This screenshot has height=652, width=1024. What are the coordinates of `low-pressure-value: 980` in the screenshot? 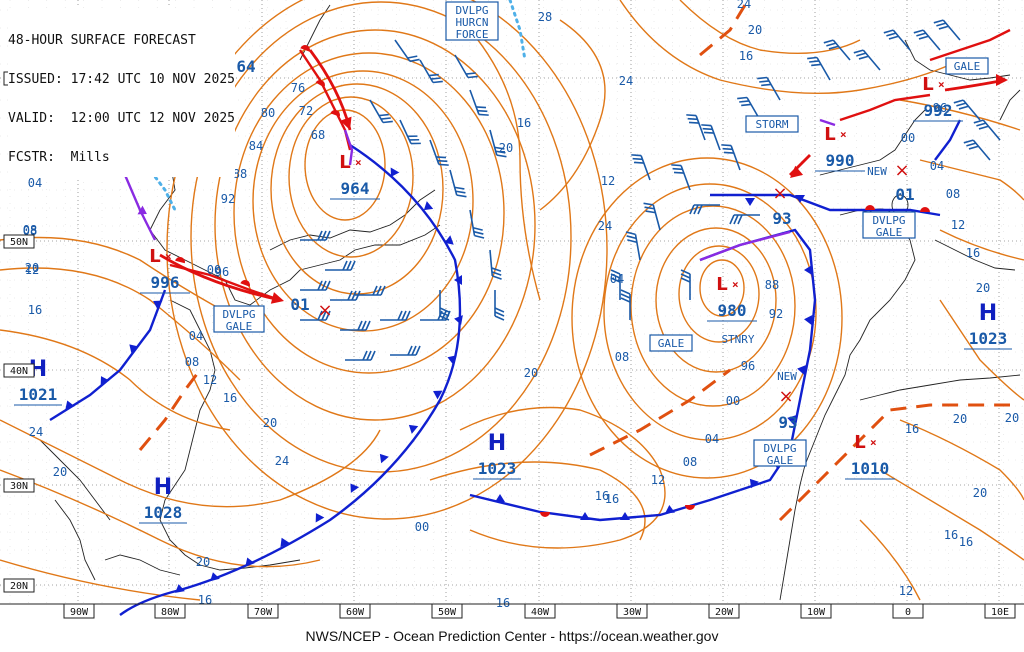 It's located at (732, 310).